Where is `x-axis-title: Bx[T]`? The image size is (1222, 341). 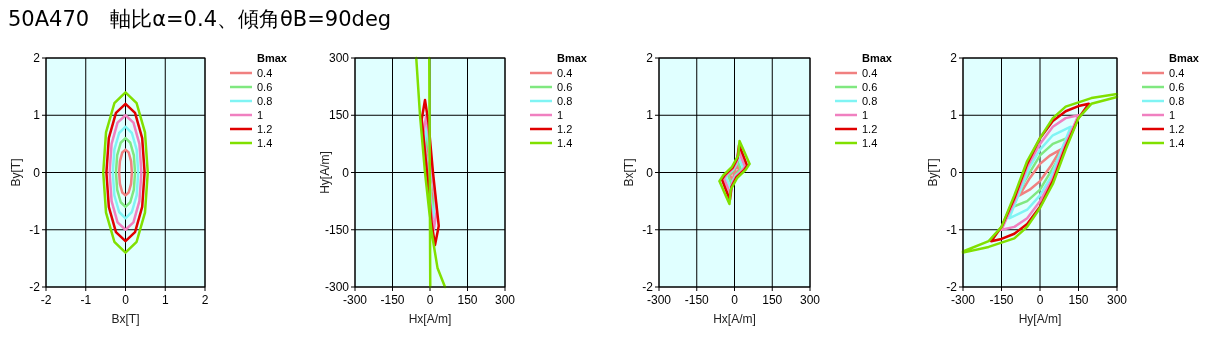
x-axis-title: Bx[T] is located at coordinates (125, 319).